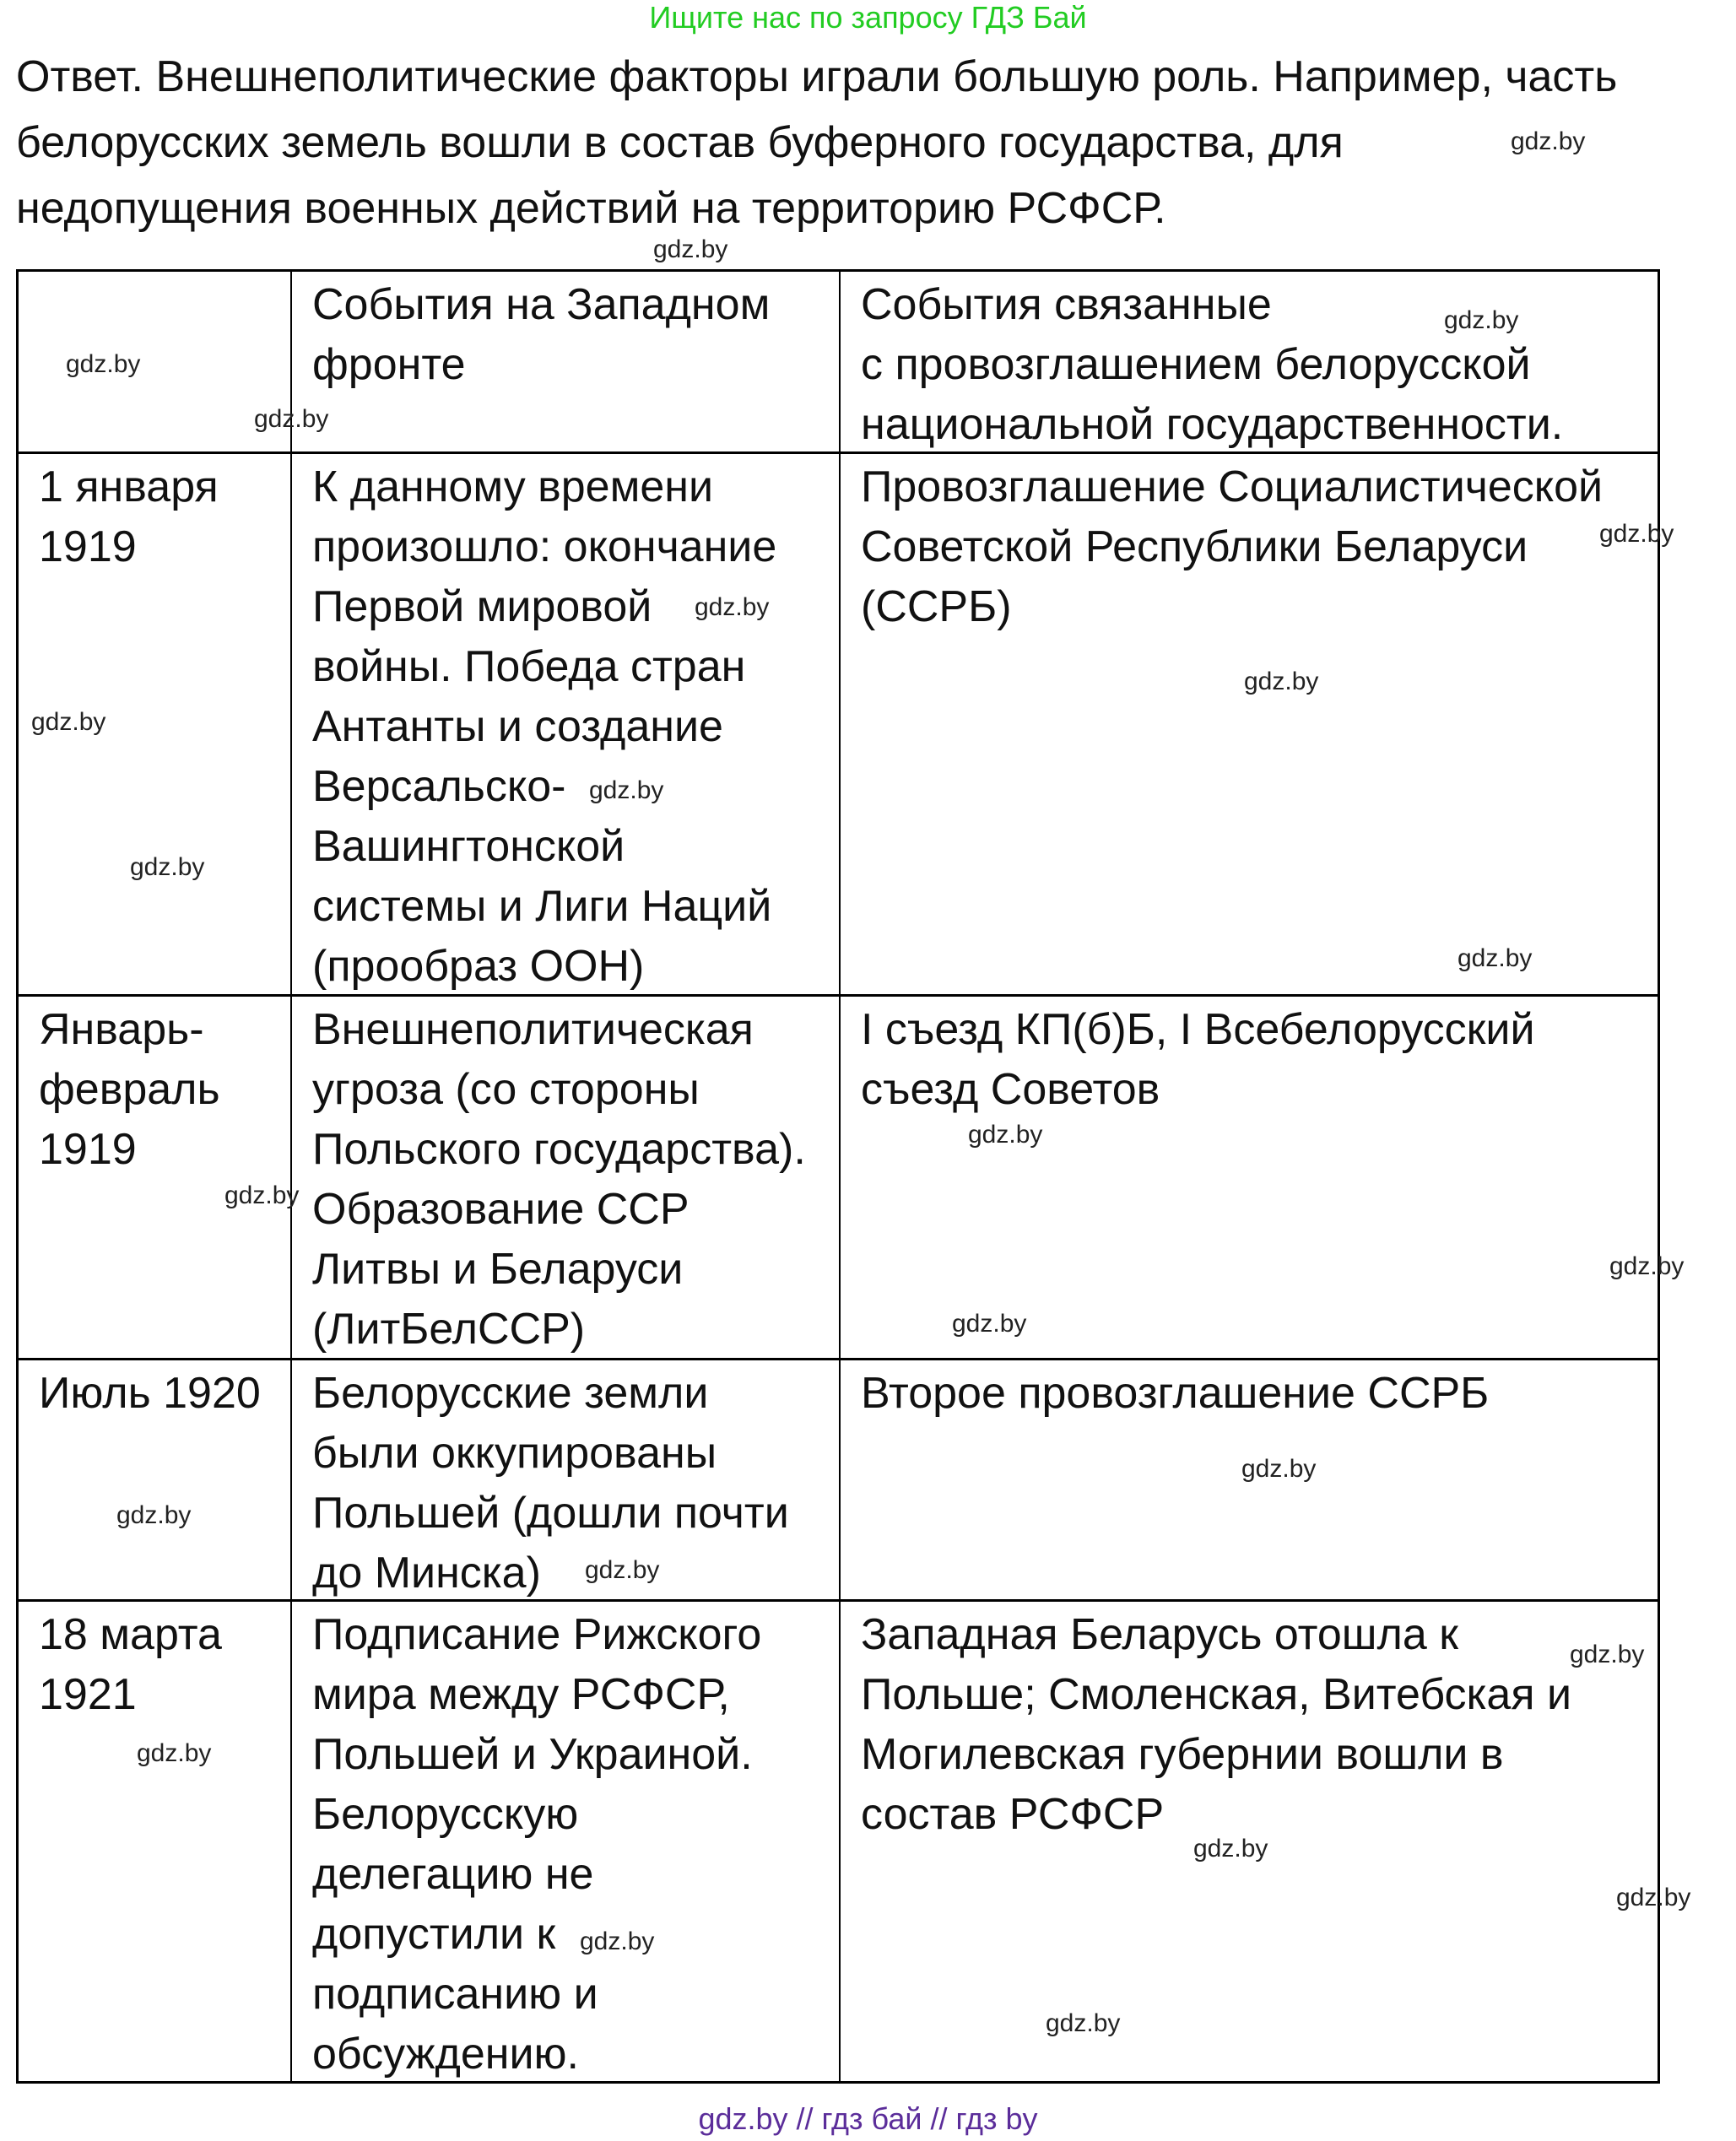  What do you see at coordinates (868, 2118) in the screenshot?
I see `footer-links: gdz.by // гдз бай // гдз by` at bounding box center [868, 2118].